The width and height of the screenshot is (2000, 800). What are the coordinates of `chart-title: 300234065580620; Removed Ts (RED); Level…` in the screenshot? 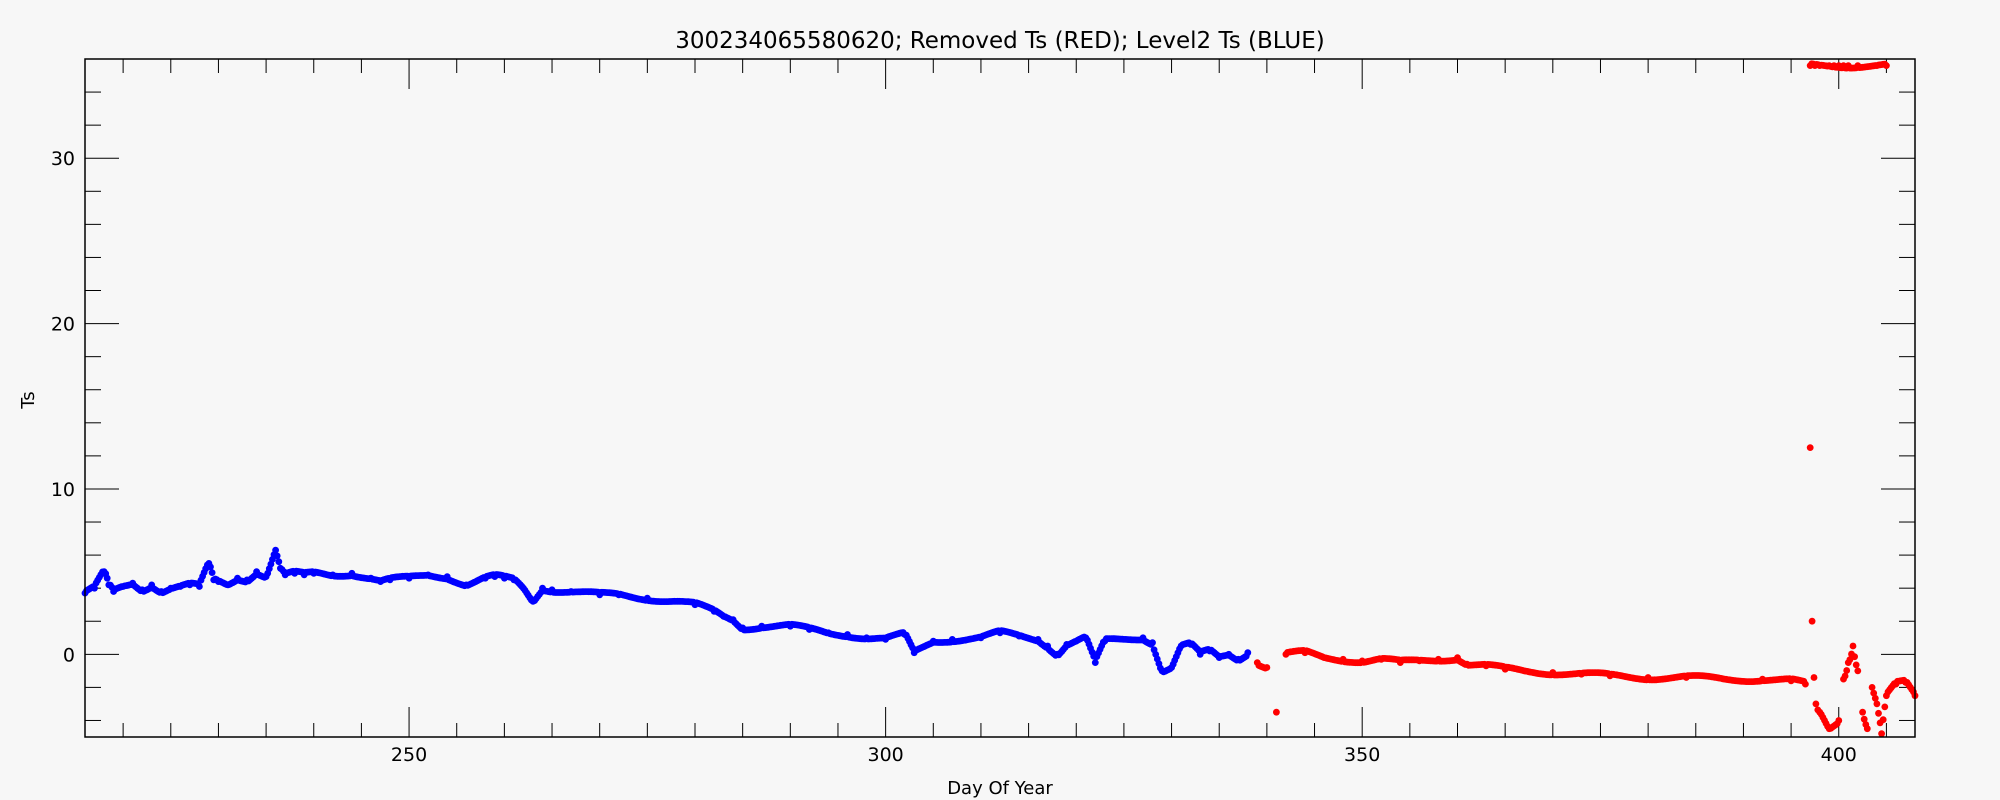 It's located at (1000, 41).